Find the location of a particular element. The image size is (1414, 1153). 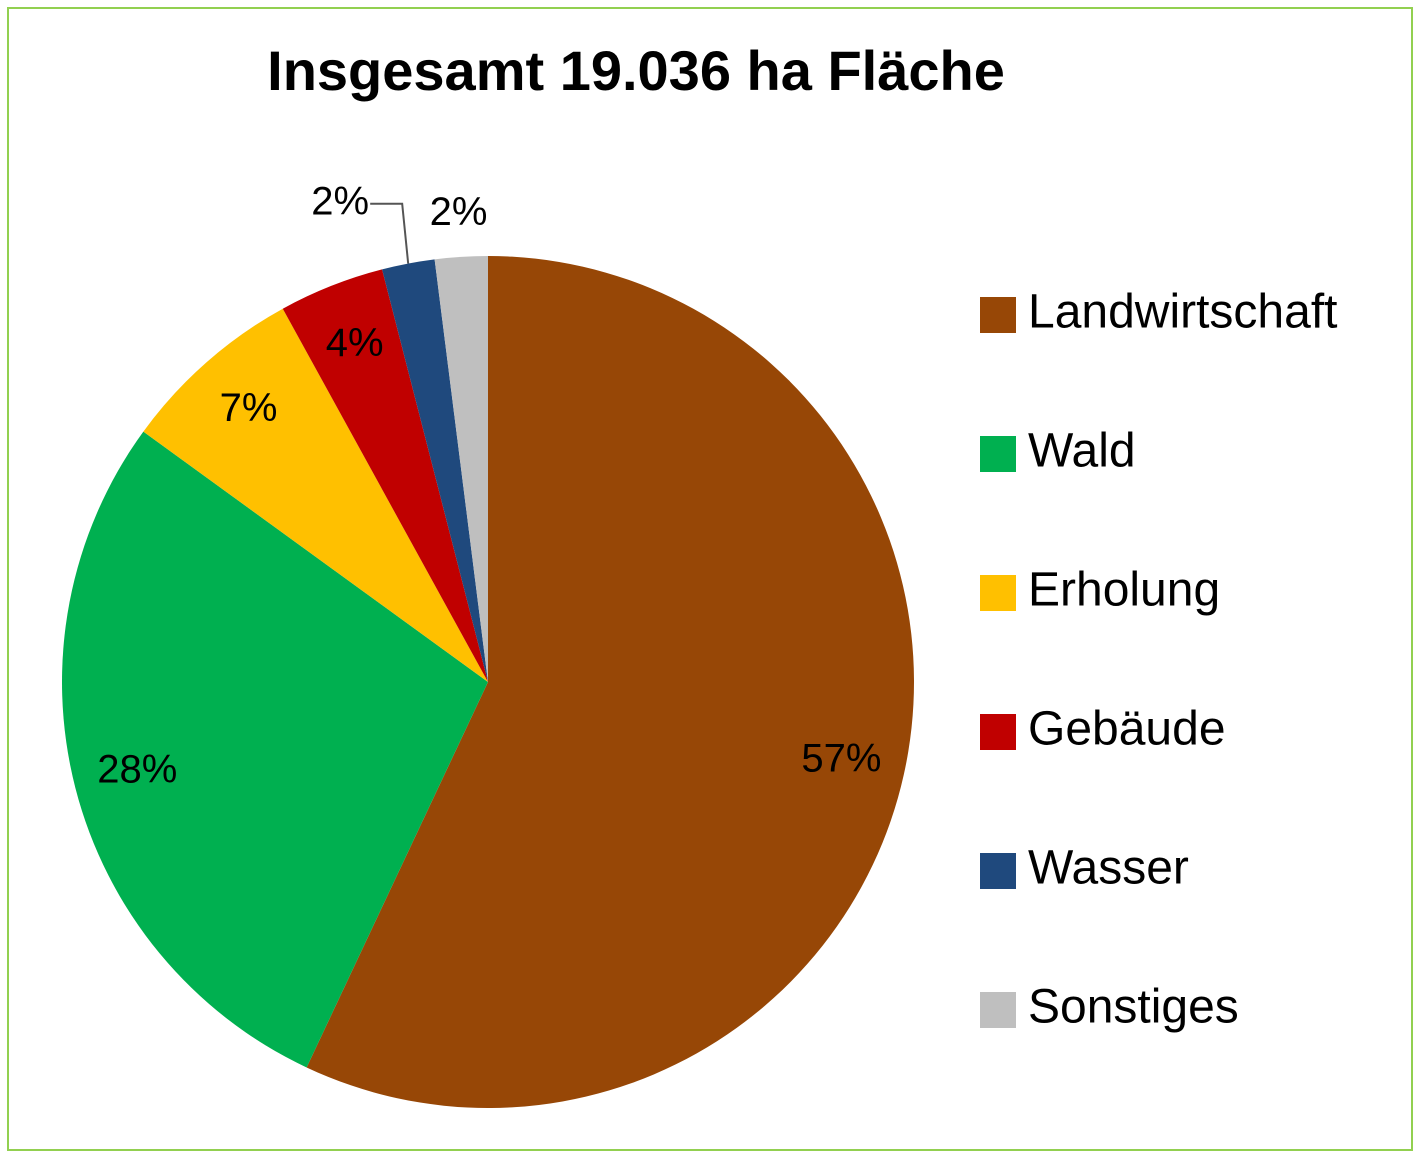

data-label: 28% is located at coordinates (137, 770).